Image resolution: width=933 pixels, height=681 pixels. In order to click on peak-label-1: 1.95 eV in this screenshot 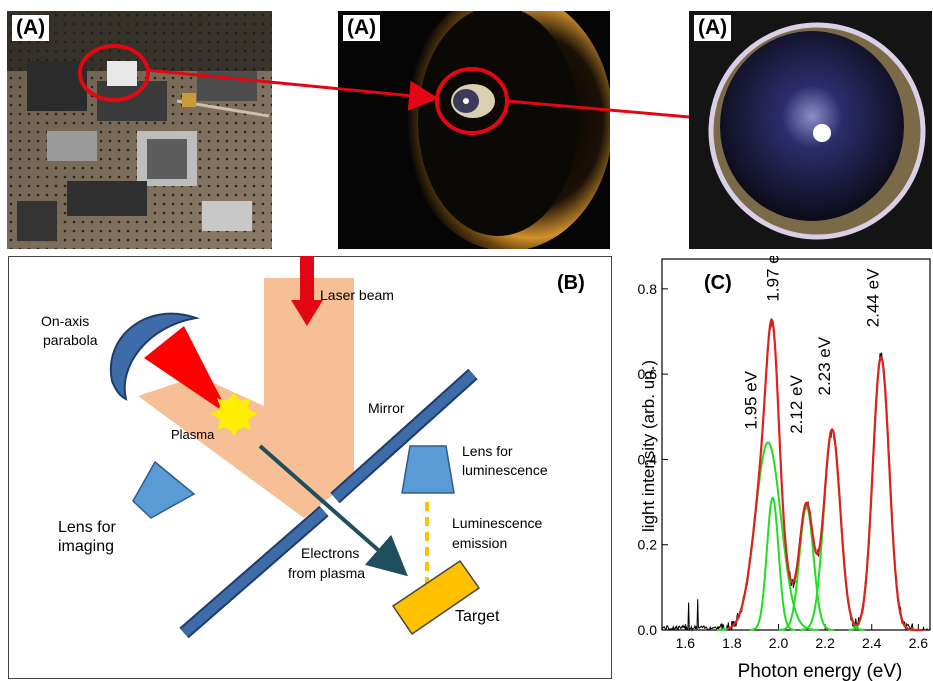, I will do `click(750, 399)`.